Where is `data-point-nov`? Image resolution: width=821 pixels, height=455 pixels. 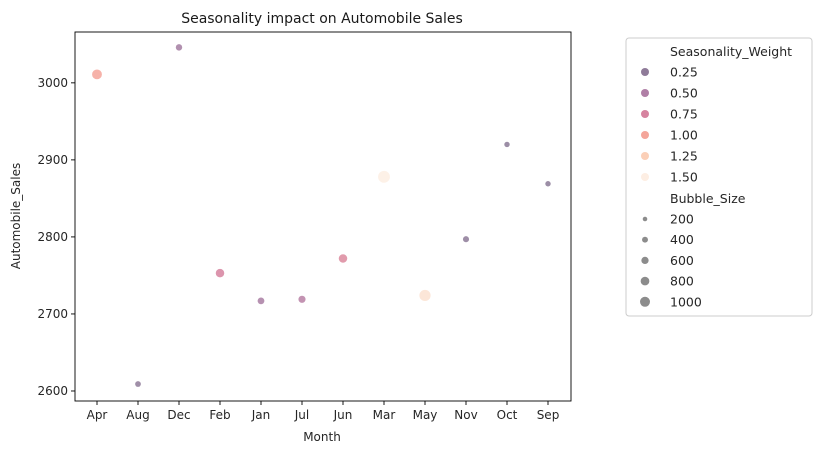 data-point-nov is located at coordinates (466, 239).